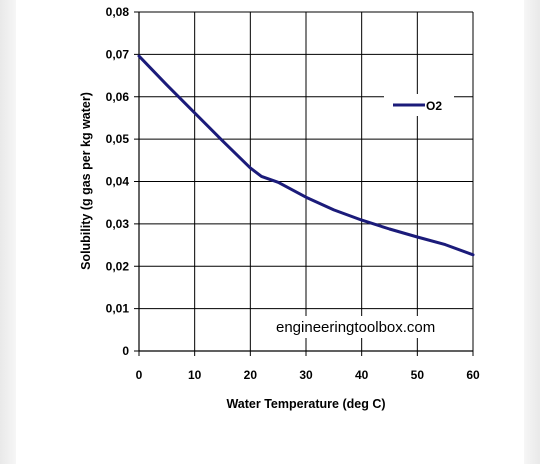  Describe the element at coordinates (418, 375) in the screenshot. I see `x-tick-label: 50` at that location.